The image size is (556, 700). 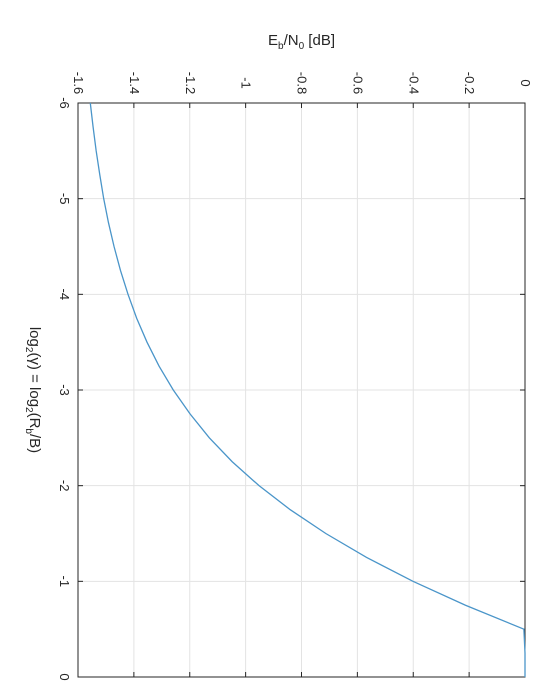 I want to click on x-tick-label: -5, so click(x=64, y=199).